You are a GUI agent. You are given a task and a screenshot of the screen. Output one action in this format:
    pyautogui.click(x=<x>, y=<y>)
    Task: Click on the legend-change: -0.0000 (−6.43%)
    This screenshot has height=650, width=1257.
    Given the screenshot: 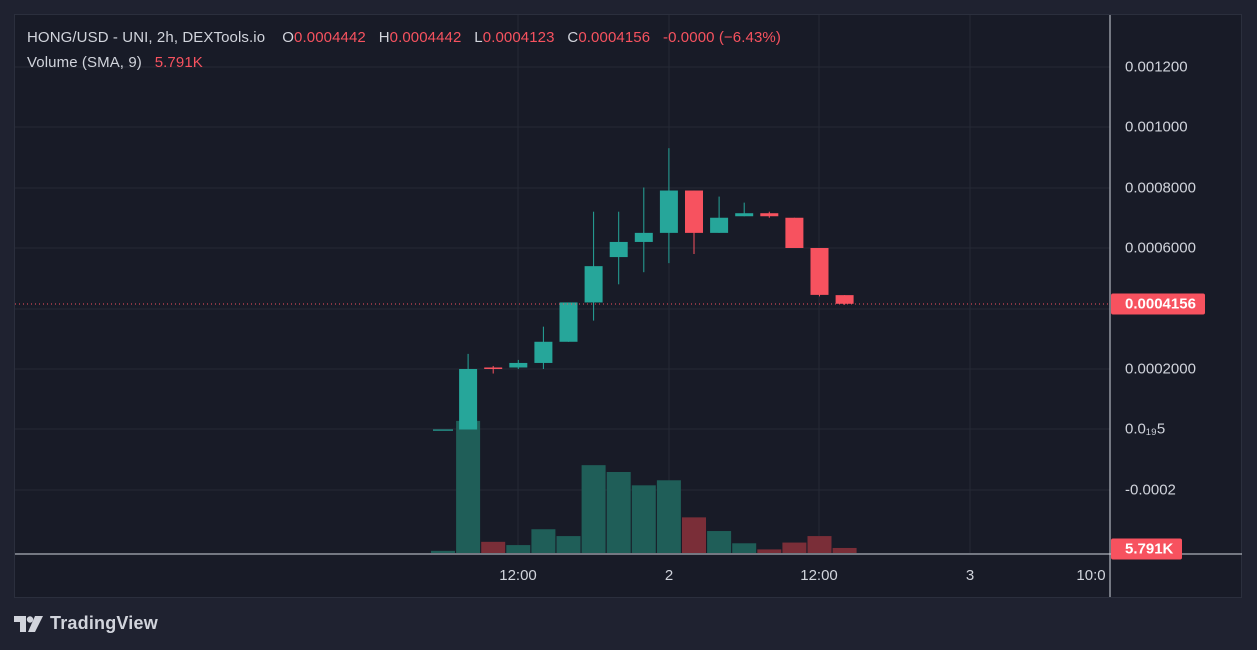 What is the action you would take?
    pyautogui.click(x=722, y=37)
    